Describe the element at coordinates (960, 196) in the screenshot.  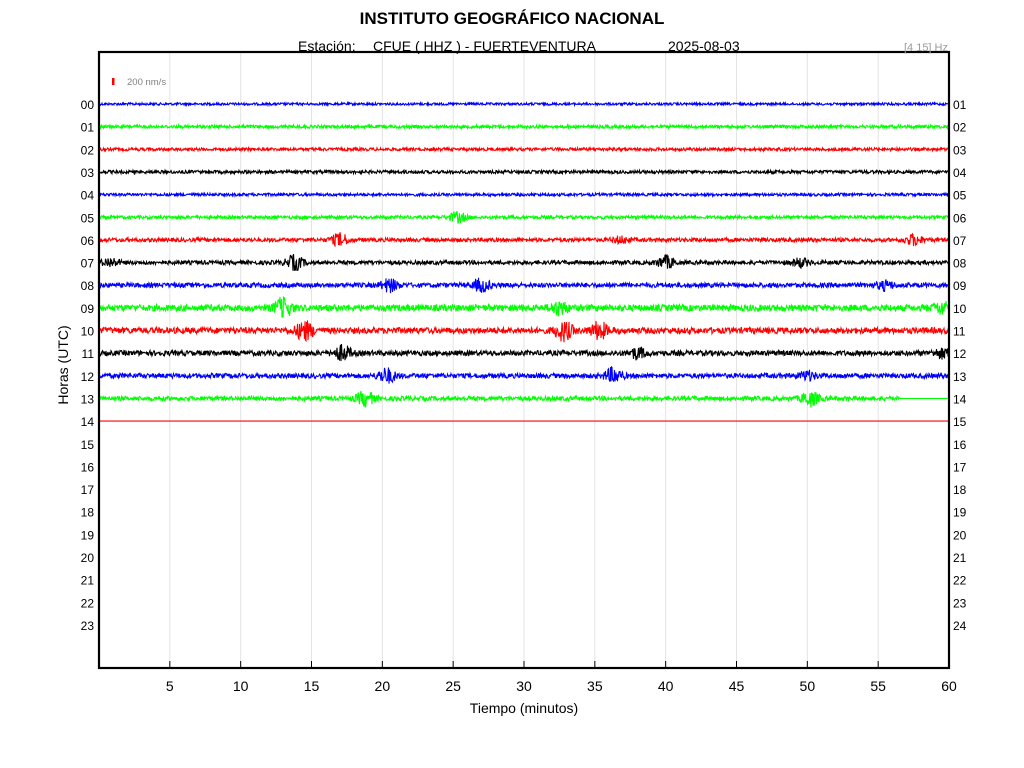
I see `y-tick-label-right: 05` at that location.